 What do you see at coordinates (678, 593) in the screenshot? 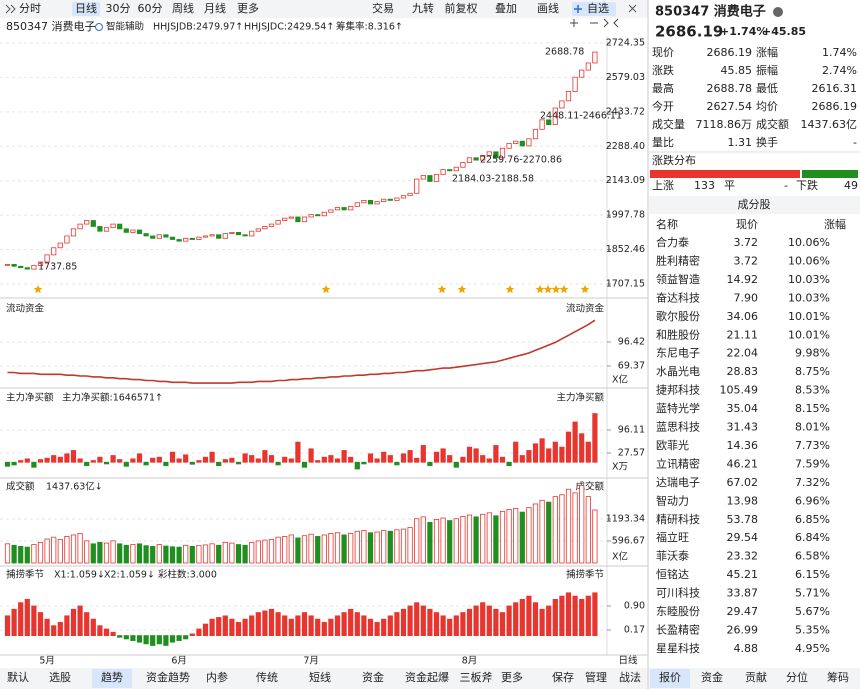
I see `stock-name: 可川科技` at bounding box center [678, 593].